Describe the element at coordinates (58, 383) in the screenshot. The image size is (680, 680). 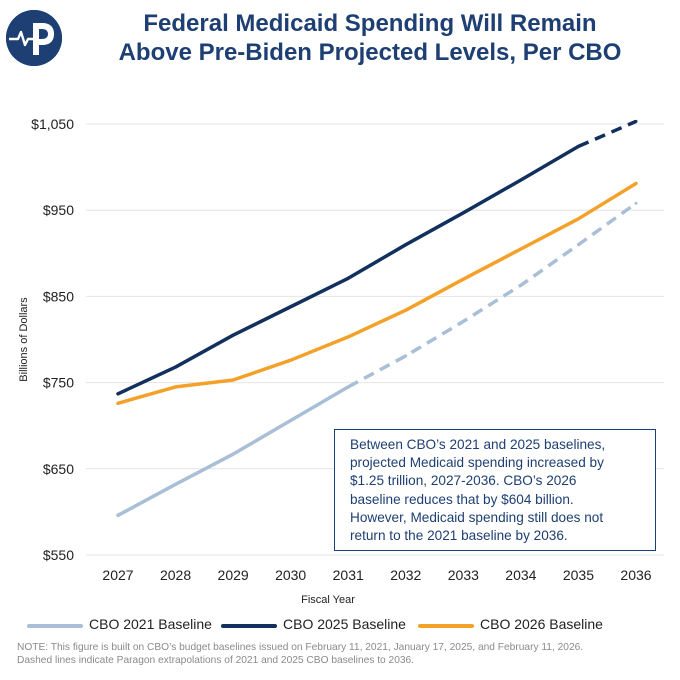
I see `y-tick-label: $750` at that location.